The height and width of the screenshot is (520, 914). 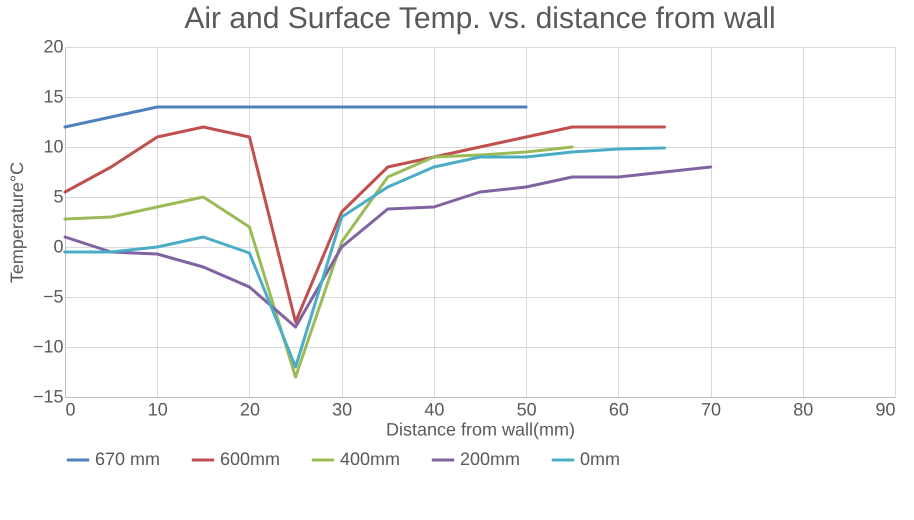 What do you see at coordinates (53, 46) in the screenshot?
I see `y-tick-label: 20` at bounding box center [53, 46].